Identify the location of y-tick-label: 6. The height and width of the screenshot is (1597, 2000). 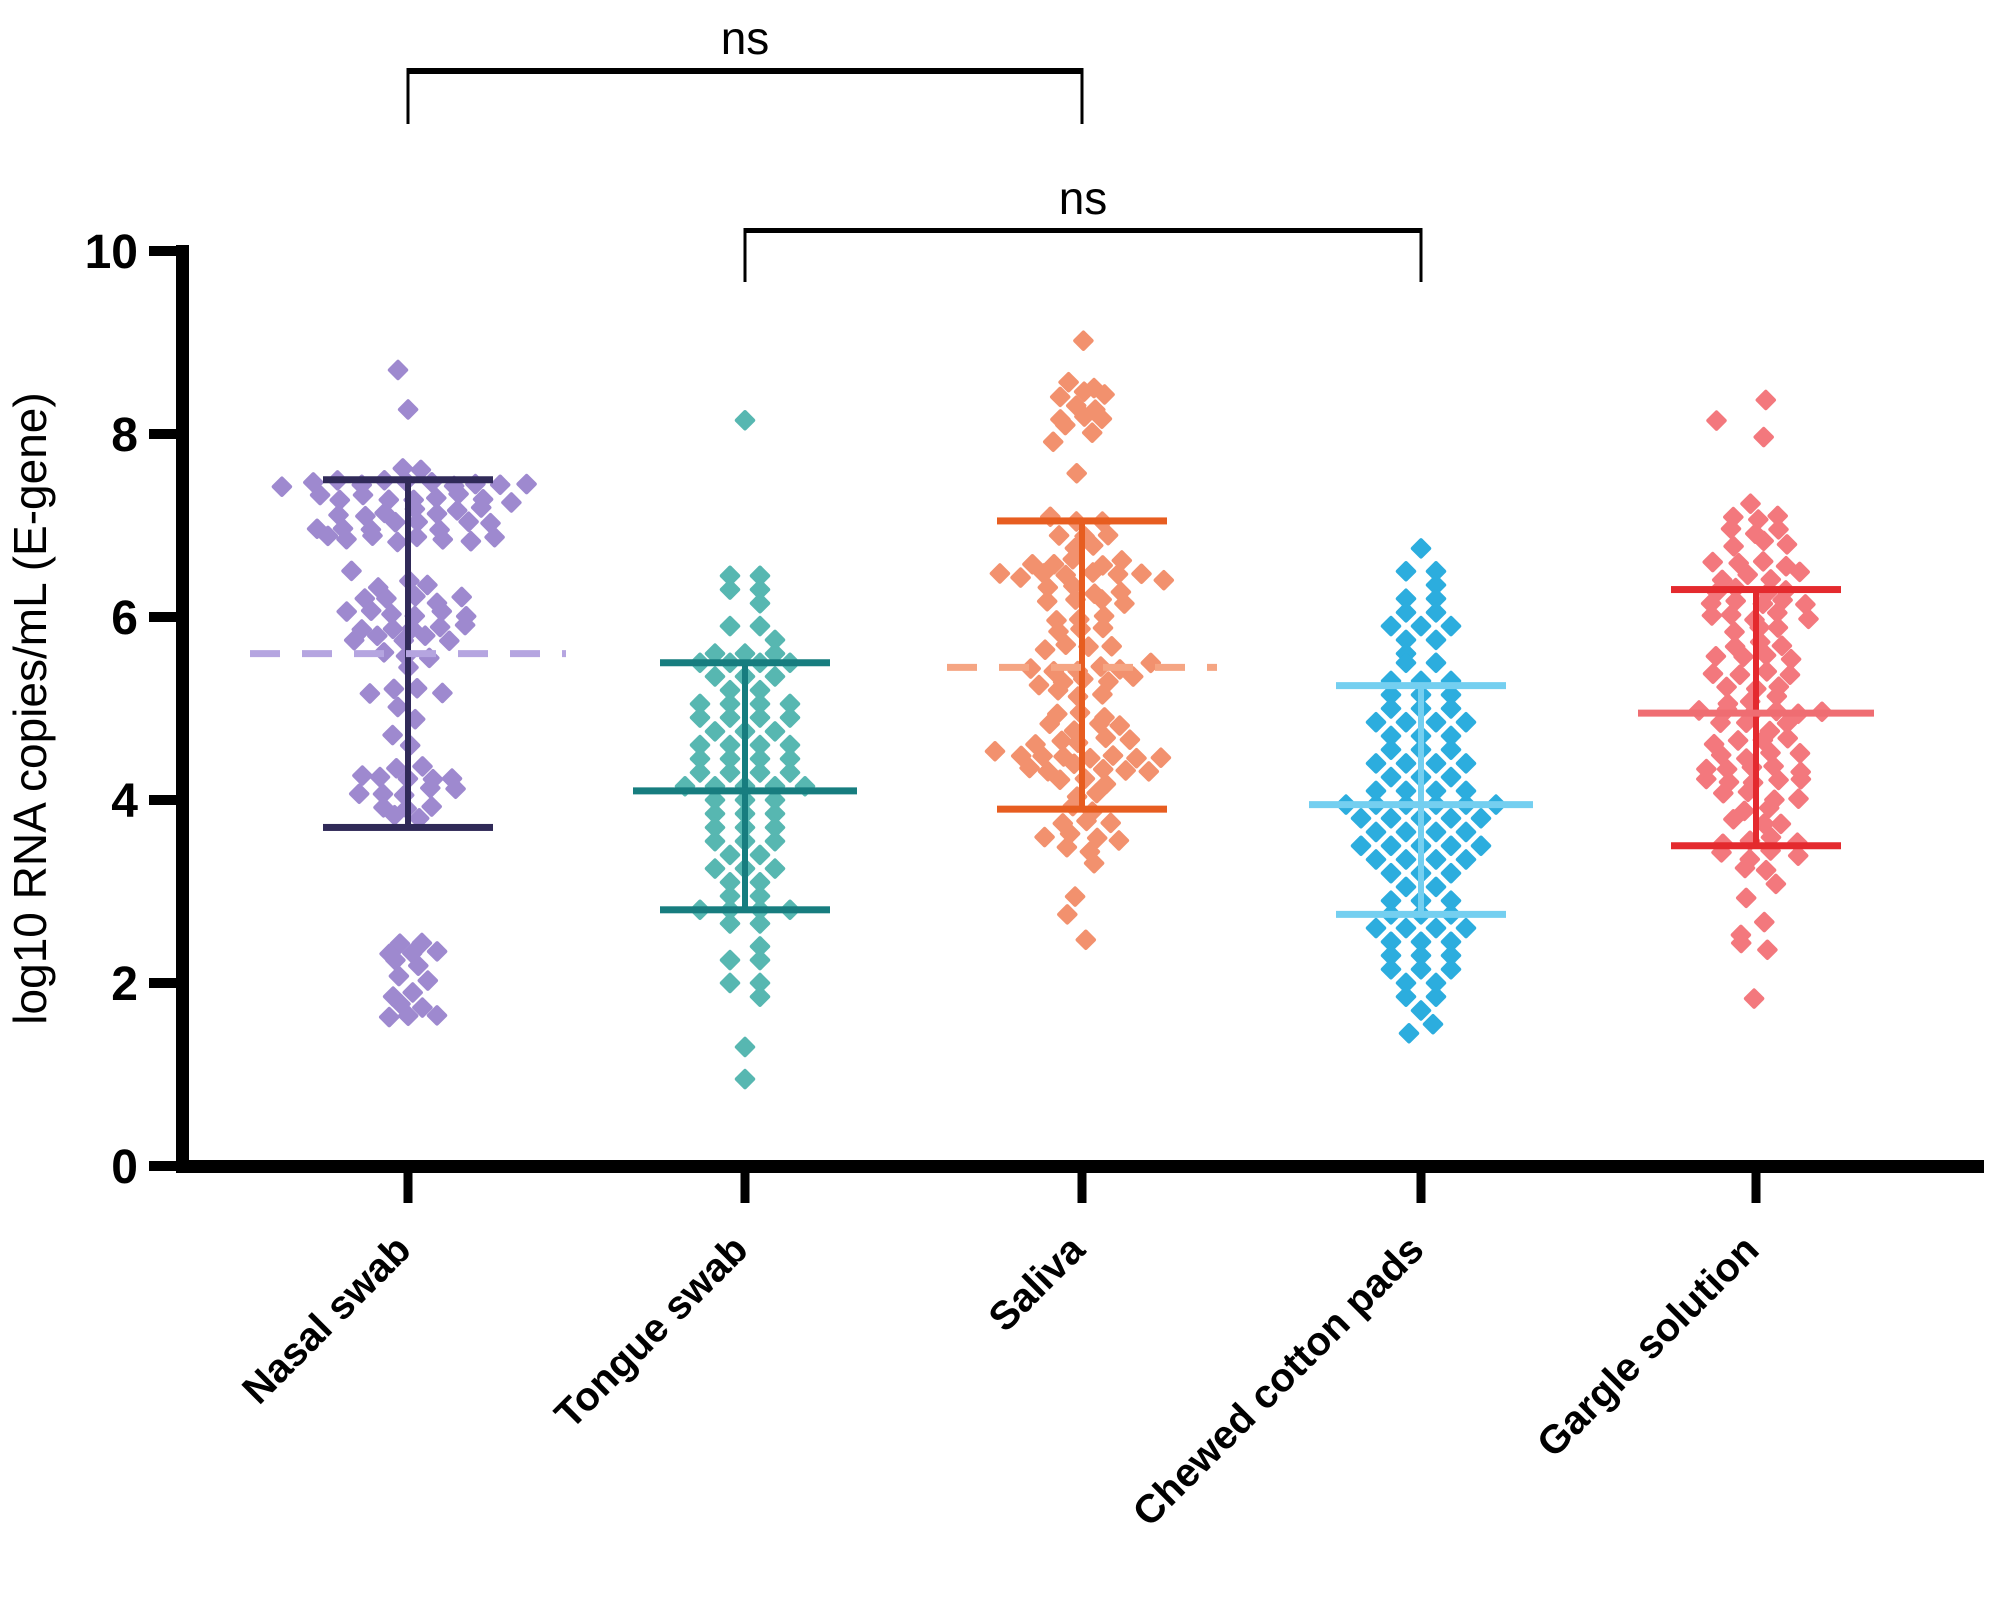
(124, 618).